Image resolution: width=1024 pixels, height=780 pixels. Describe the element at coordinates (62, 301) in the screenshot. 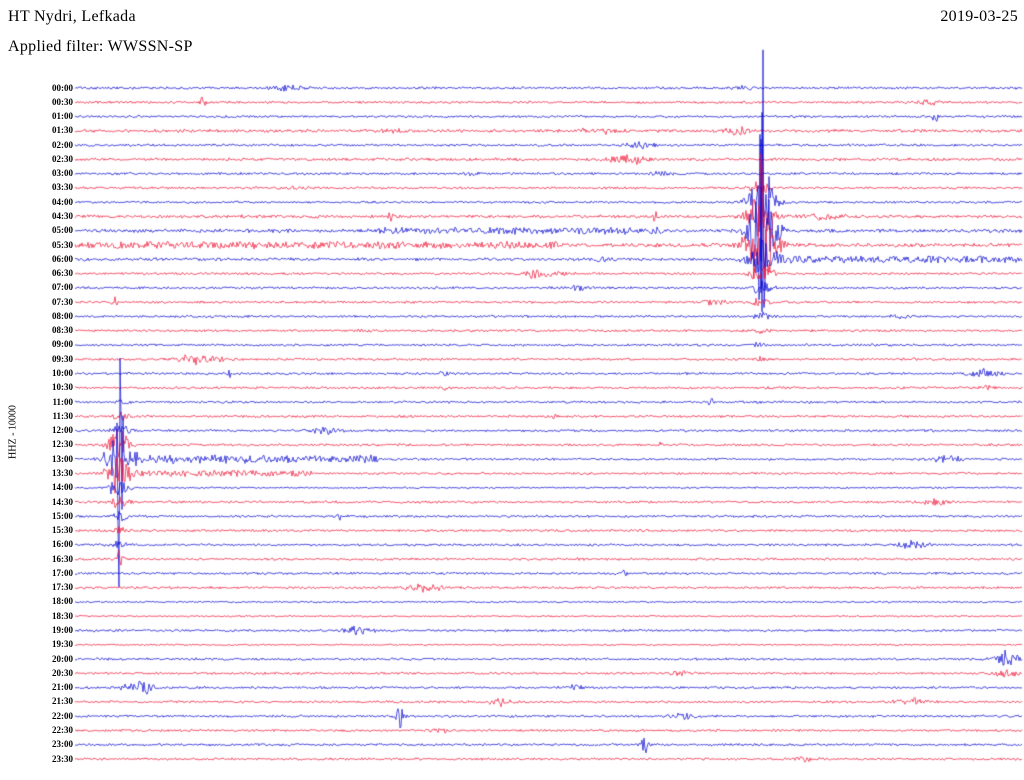

I see `time-label: 07:30` at that location.